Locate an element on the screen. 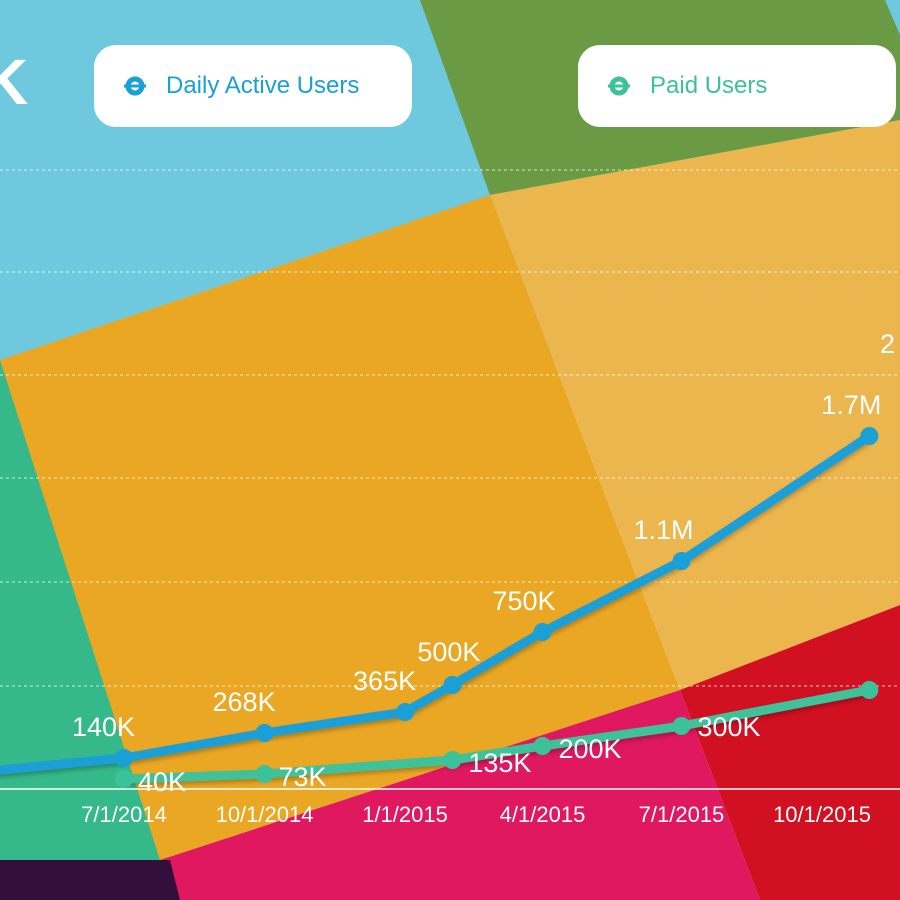 The width and height of the screenshot is (900, 900). plum-panel is located at coordinates (90, 880).